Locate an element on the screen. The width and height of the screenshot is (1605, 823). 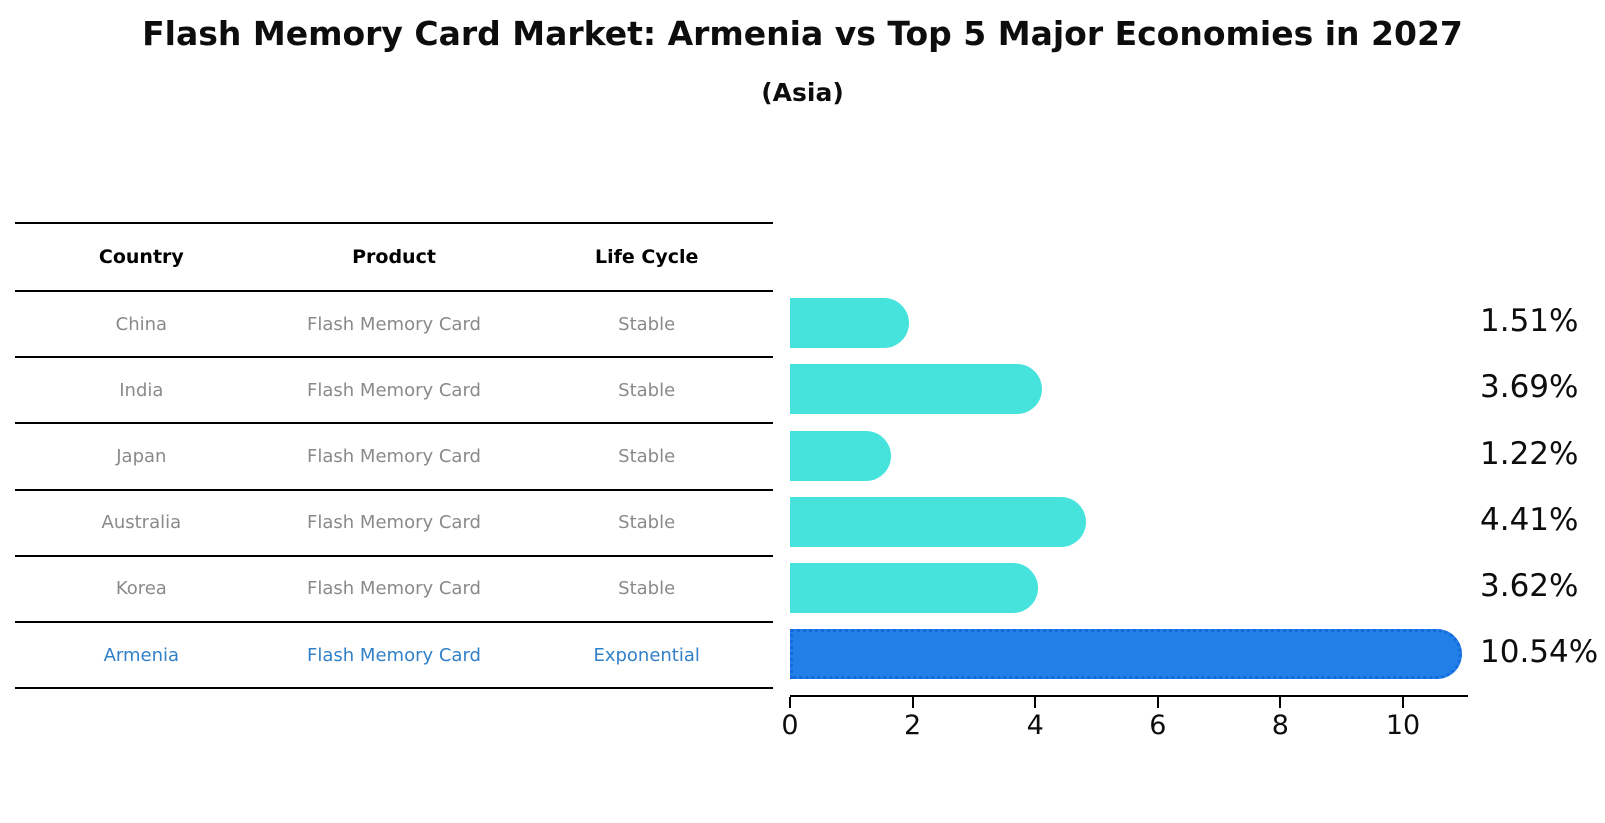
cell-country: Australia is located at coordinates (141, 523).